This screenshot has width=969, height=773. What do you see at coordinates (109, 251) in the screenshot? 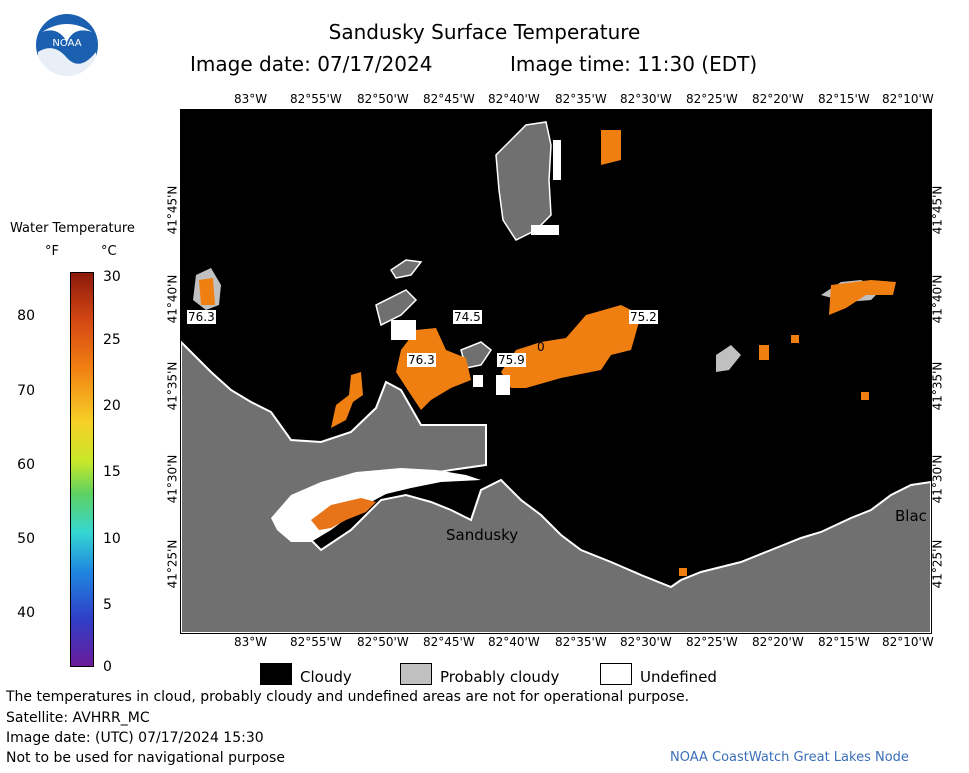
I see `unit-celsius: °C` at bounding box center [109, 251].